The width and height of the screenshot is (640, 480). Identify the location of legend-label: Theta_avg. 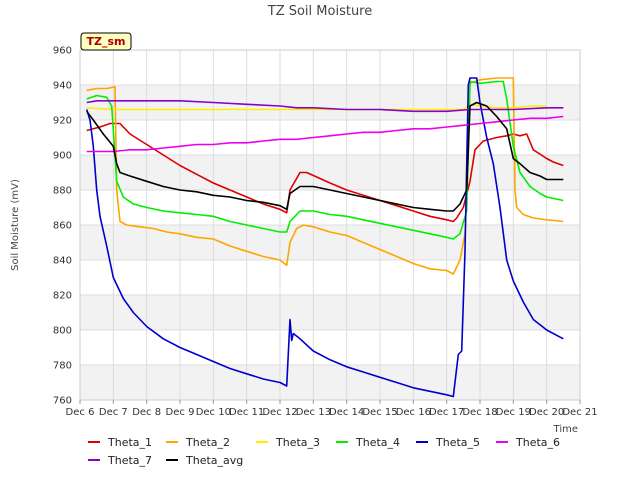
(214, 460).